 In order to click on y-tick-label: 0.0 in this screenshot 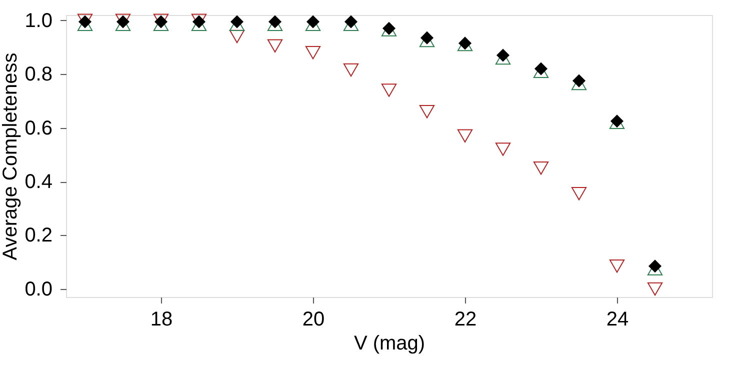, I will do `click(38, 289)`.